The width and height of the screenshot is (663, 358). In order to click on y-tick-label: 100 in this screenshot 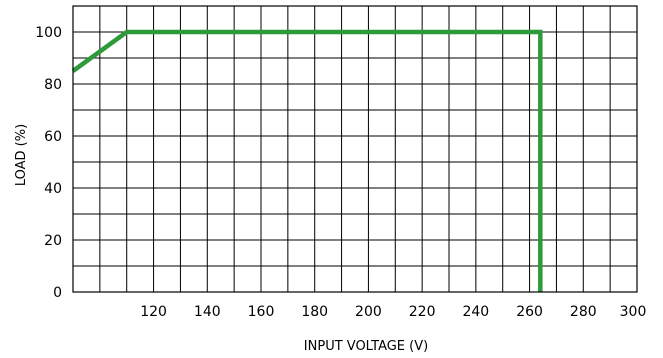, I will do `click(48, 33)`.